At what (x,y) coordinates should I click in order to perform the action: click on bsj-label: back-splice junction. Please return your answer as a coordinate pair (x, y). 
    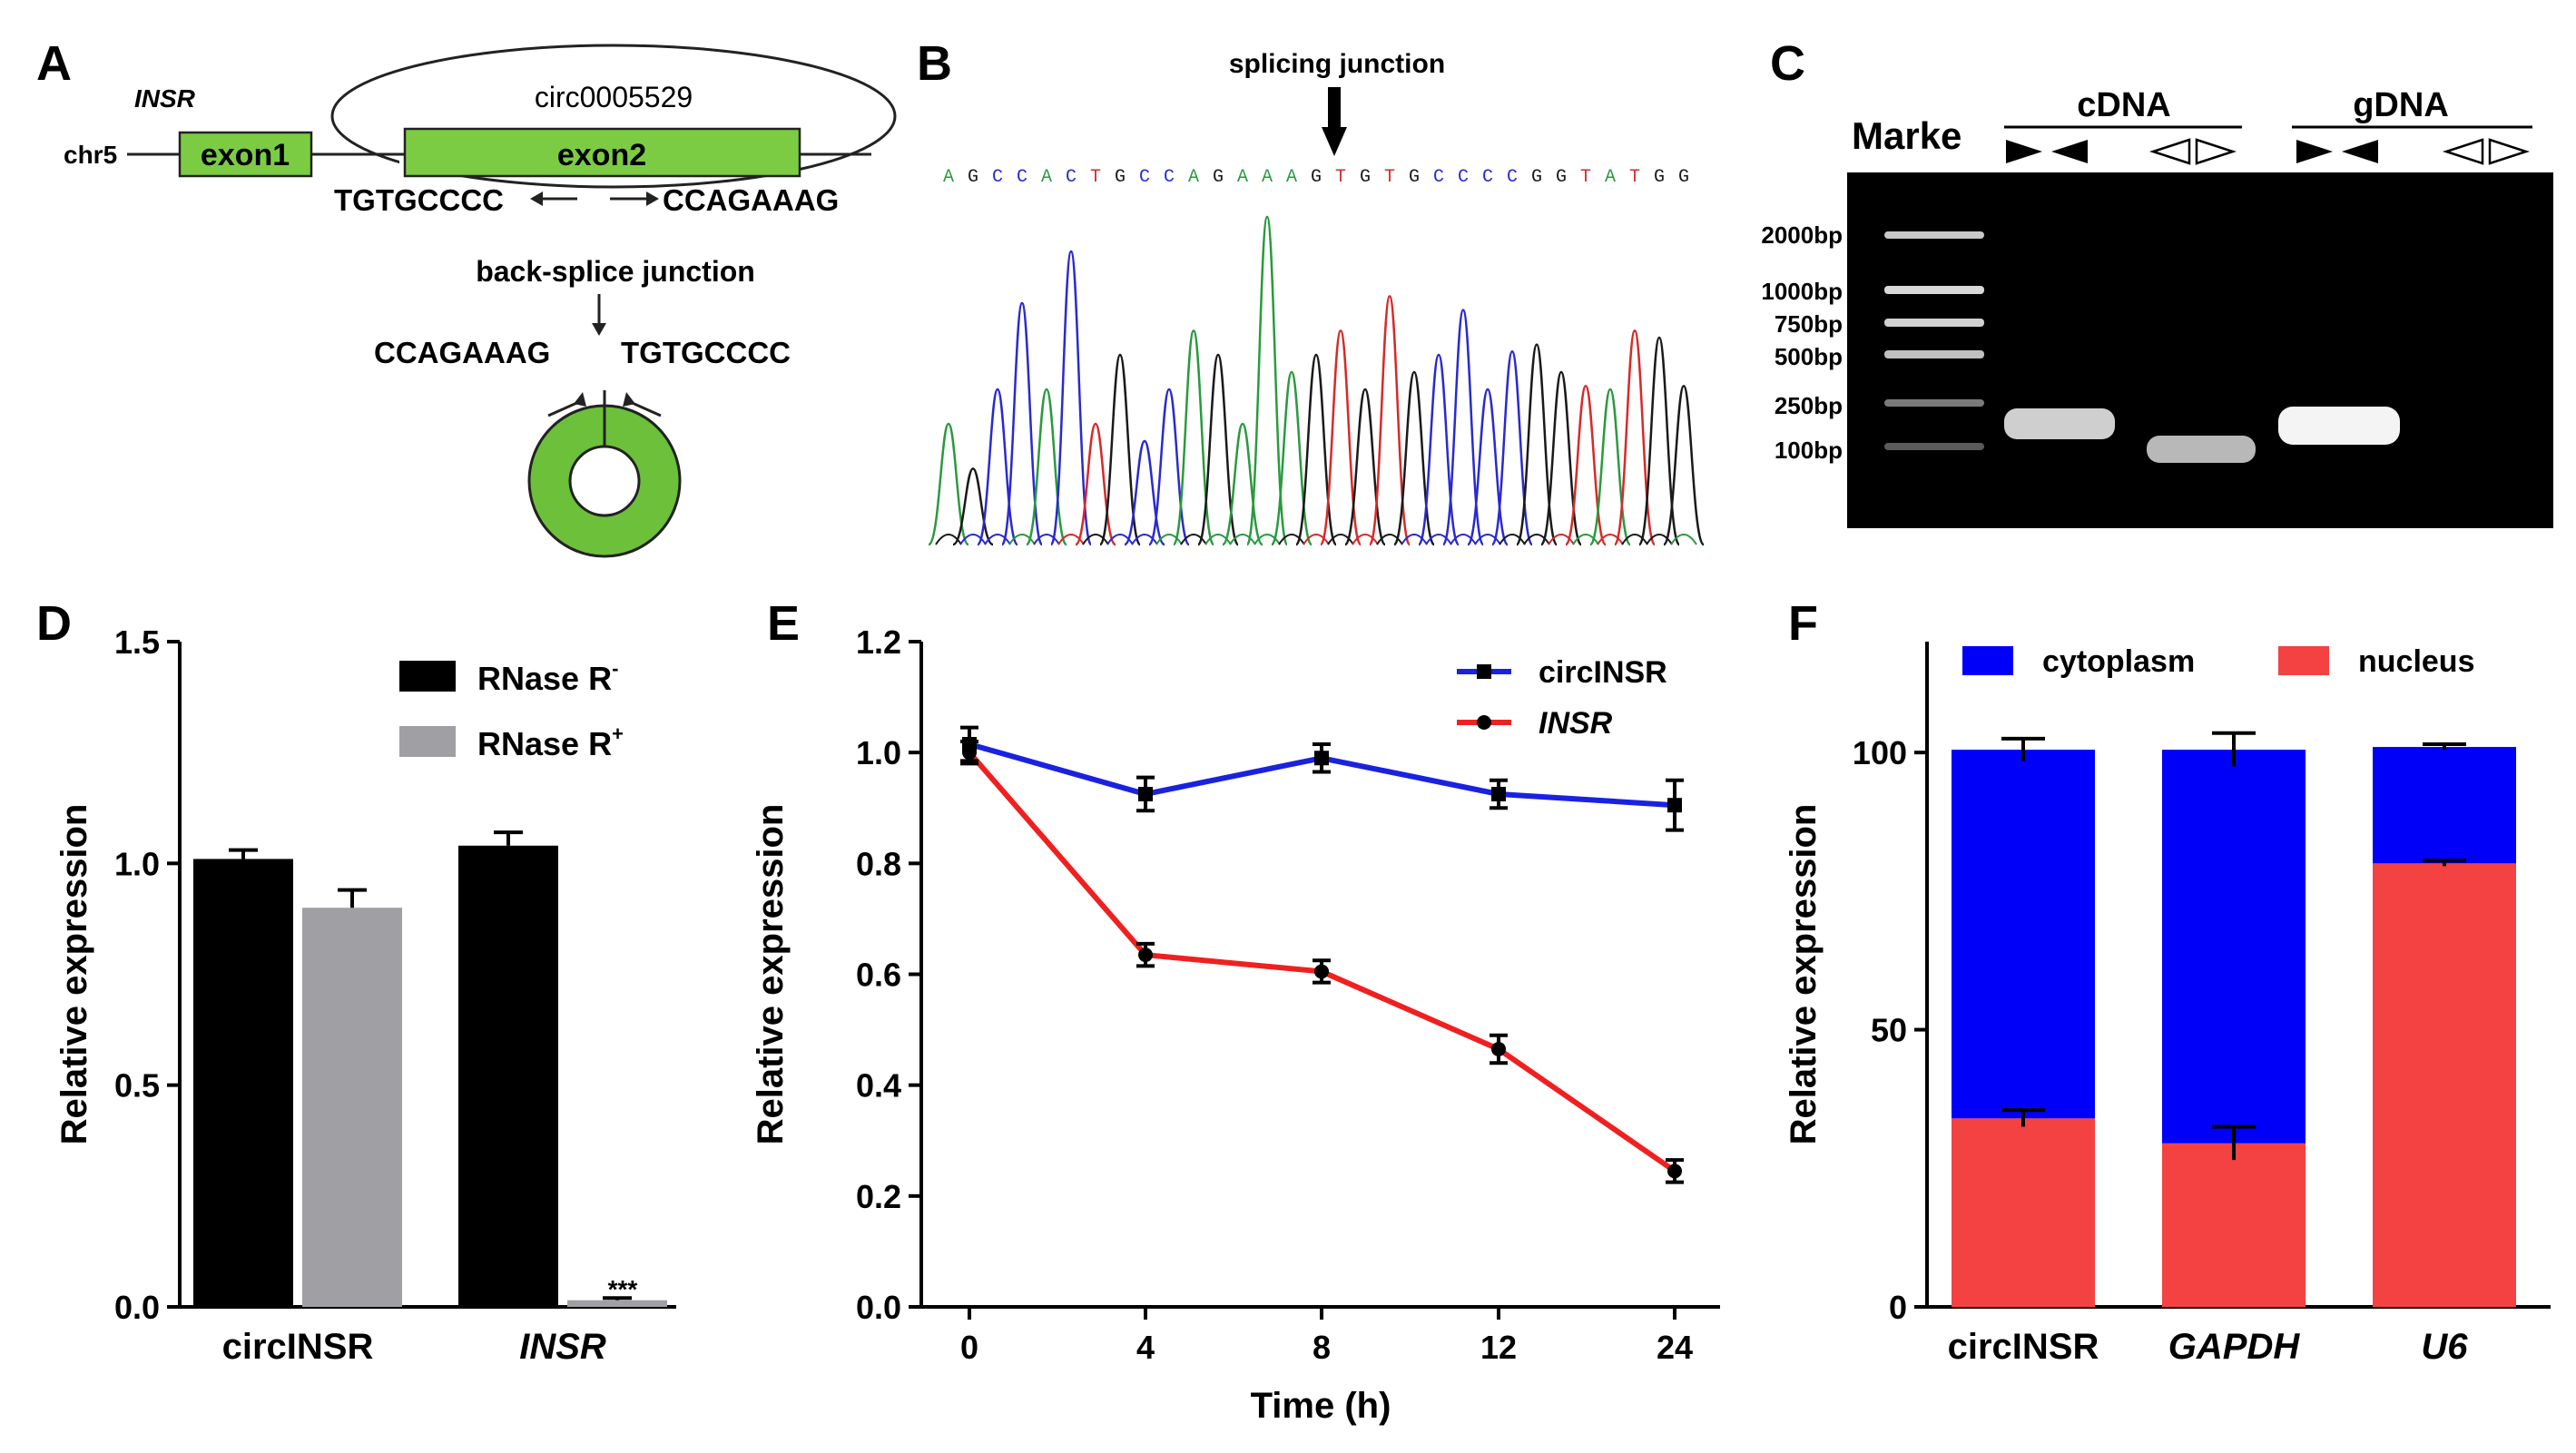
    Looking at the image, I should click on (615, 272).